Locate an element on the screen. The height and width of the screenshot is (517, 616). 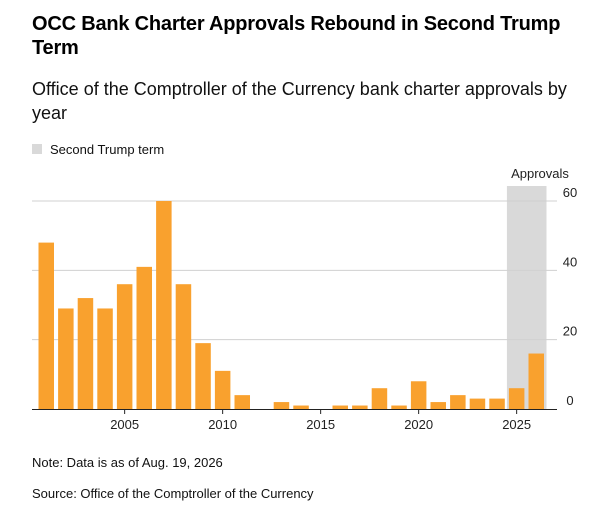
x-tick-label: 2015 is located at coordinates (320, 424).